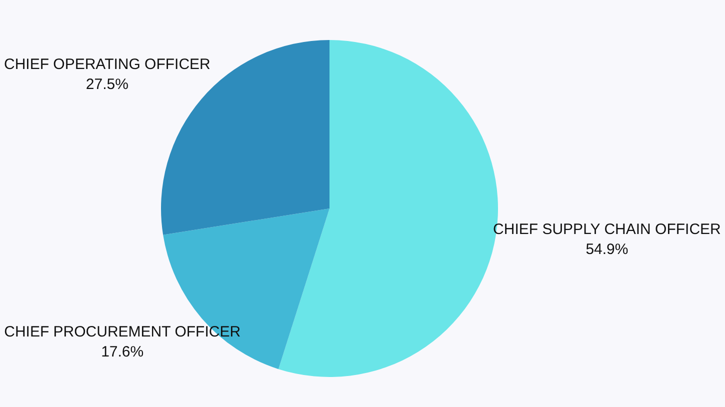  I want to click on data-label: 17.6%, so click(122, 352).